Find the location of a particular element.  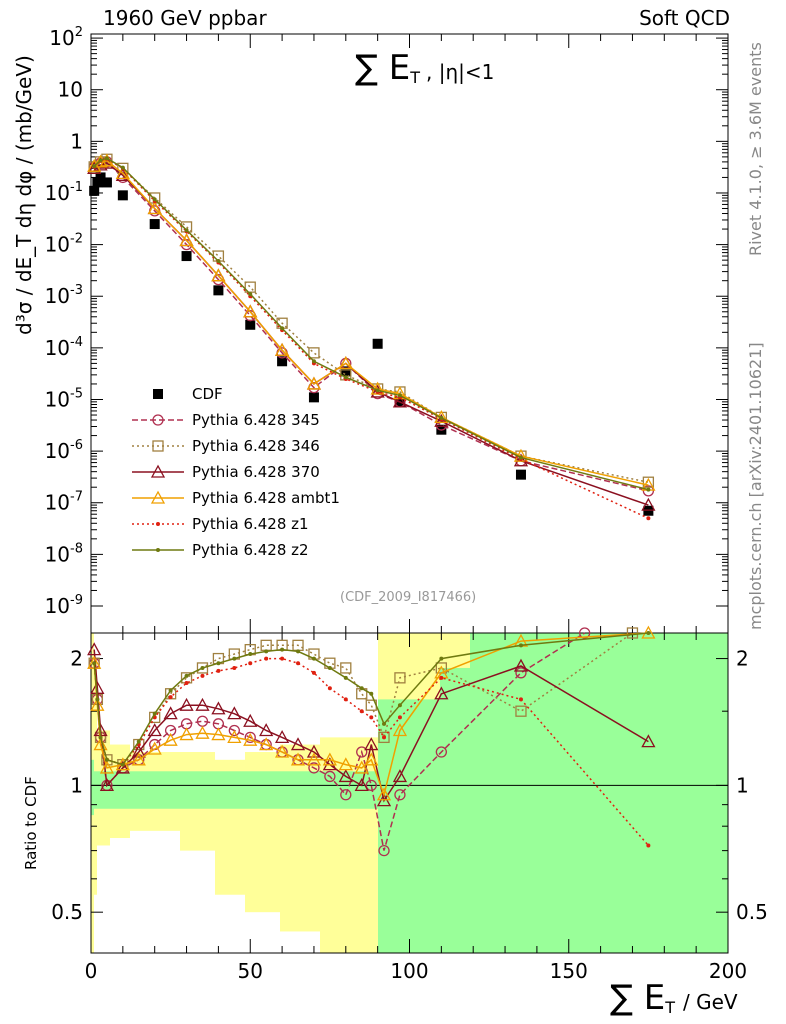

legend-marker-ambt1 is located at coordinates (158, 497).